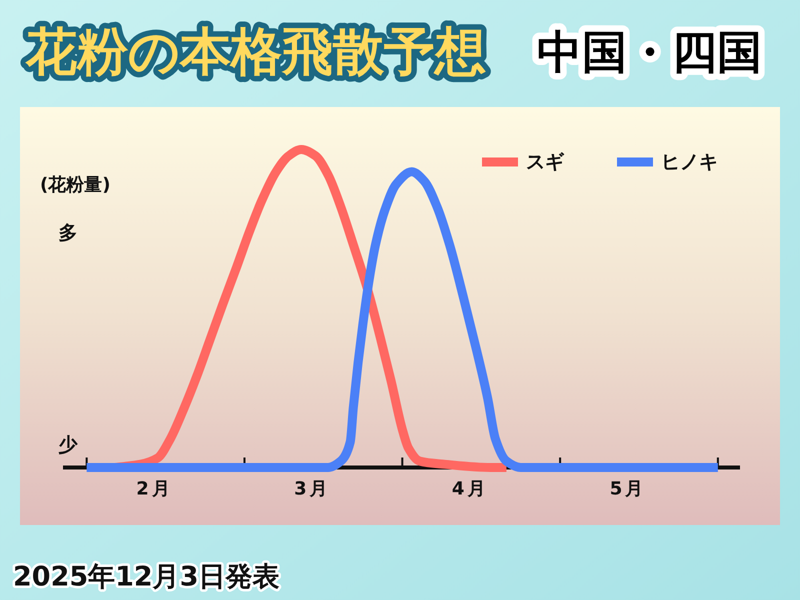 The width and height of the screenshot is (800, 600). Describe the element at coordinates (68, 233) in the screenshot. I see `annotation: 多` at that location.